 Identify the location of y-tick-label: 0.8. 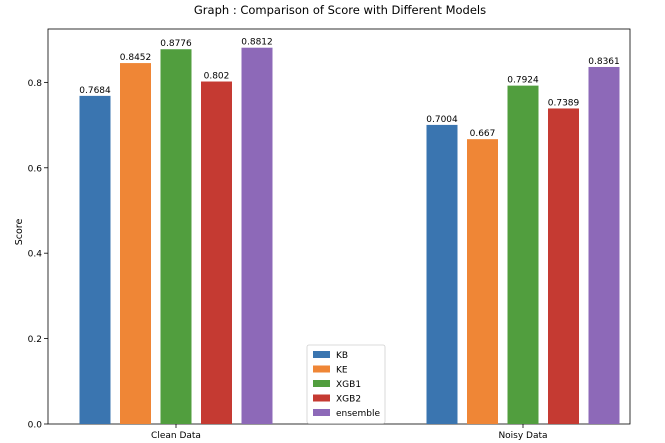
(35, 84).